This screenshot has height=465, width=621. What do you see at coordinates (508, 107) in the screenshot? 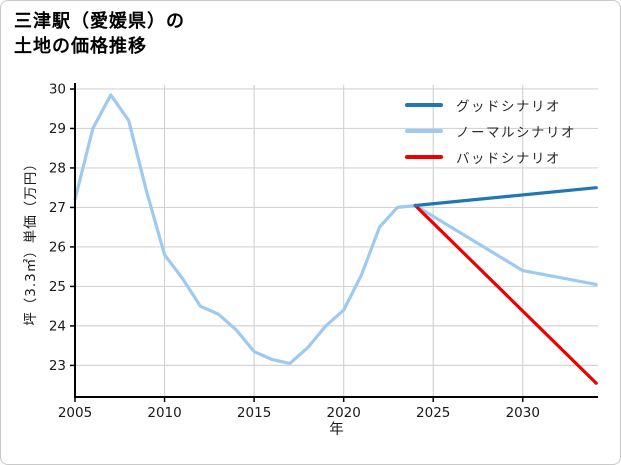
I see `legend-label-good: グッドシナリオ` at bounding box center [508, 107].